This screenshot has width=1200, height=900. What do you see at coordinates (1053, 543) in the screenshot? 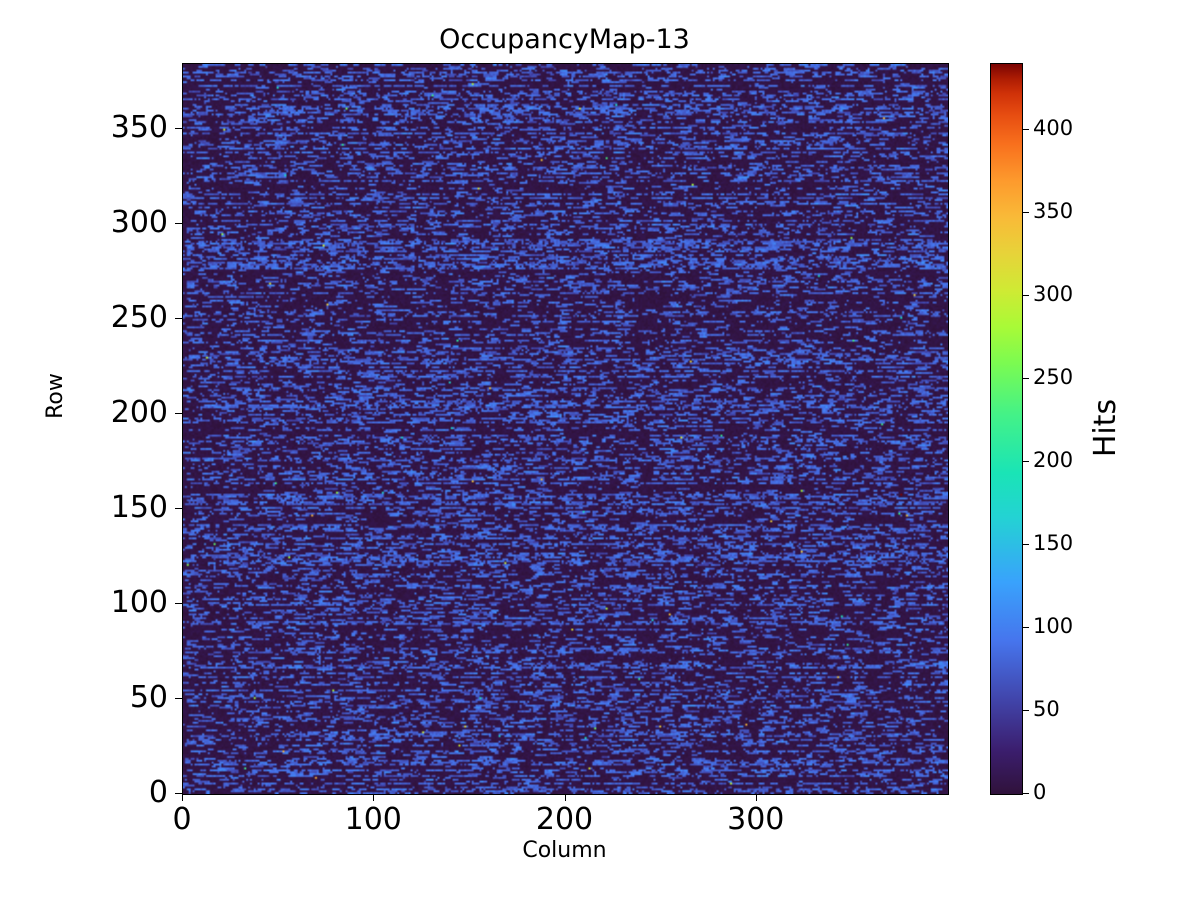
I see `colorbar-tick-label: 150` at bounding box center [1053, 543].